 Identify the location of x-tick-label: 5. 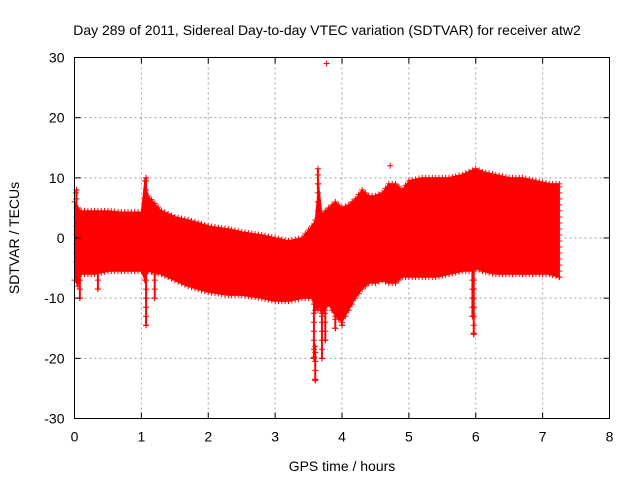
(409, 437).